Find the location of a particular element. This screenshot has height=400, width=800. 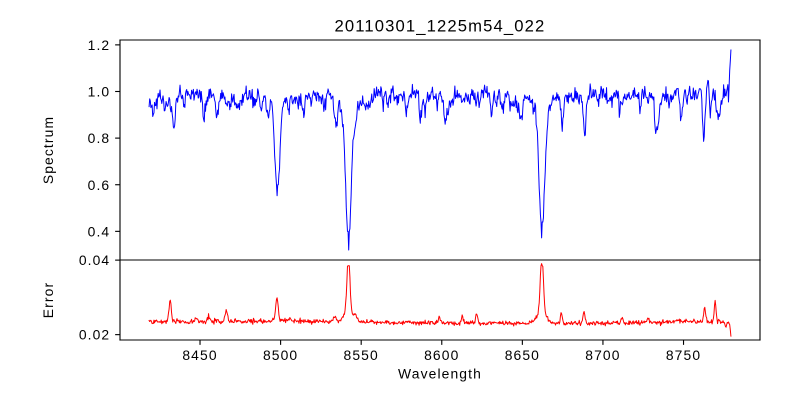

svg-text: 20110301_1225m54_022 is located at coordinates (440, 26).